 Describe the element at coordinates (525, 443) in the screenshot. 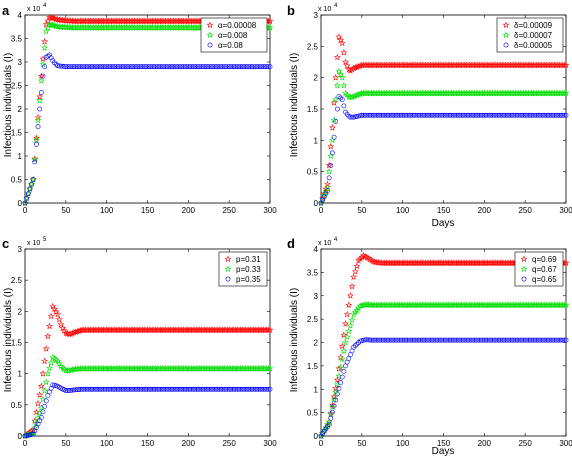

I see `panel-d-xtick-label: 250` at that location.